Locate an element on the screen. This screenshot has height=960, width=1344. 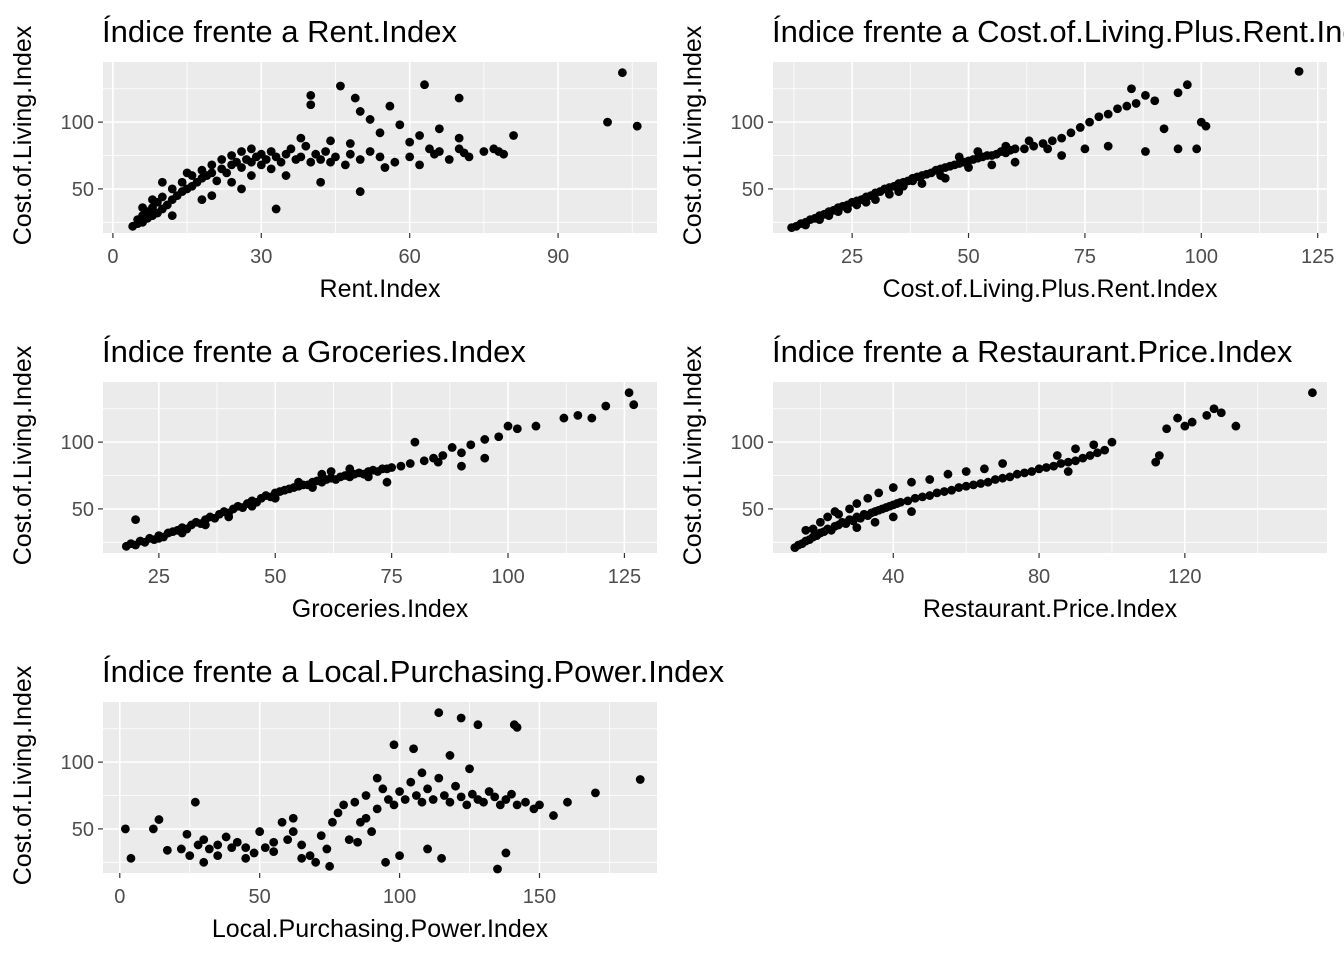
x-tick-label: 100 is located at coordinates (399, 897).